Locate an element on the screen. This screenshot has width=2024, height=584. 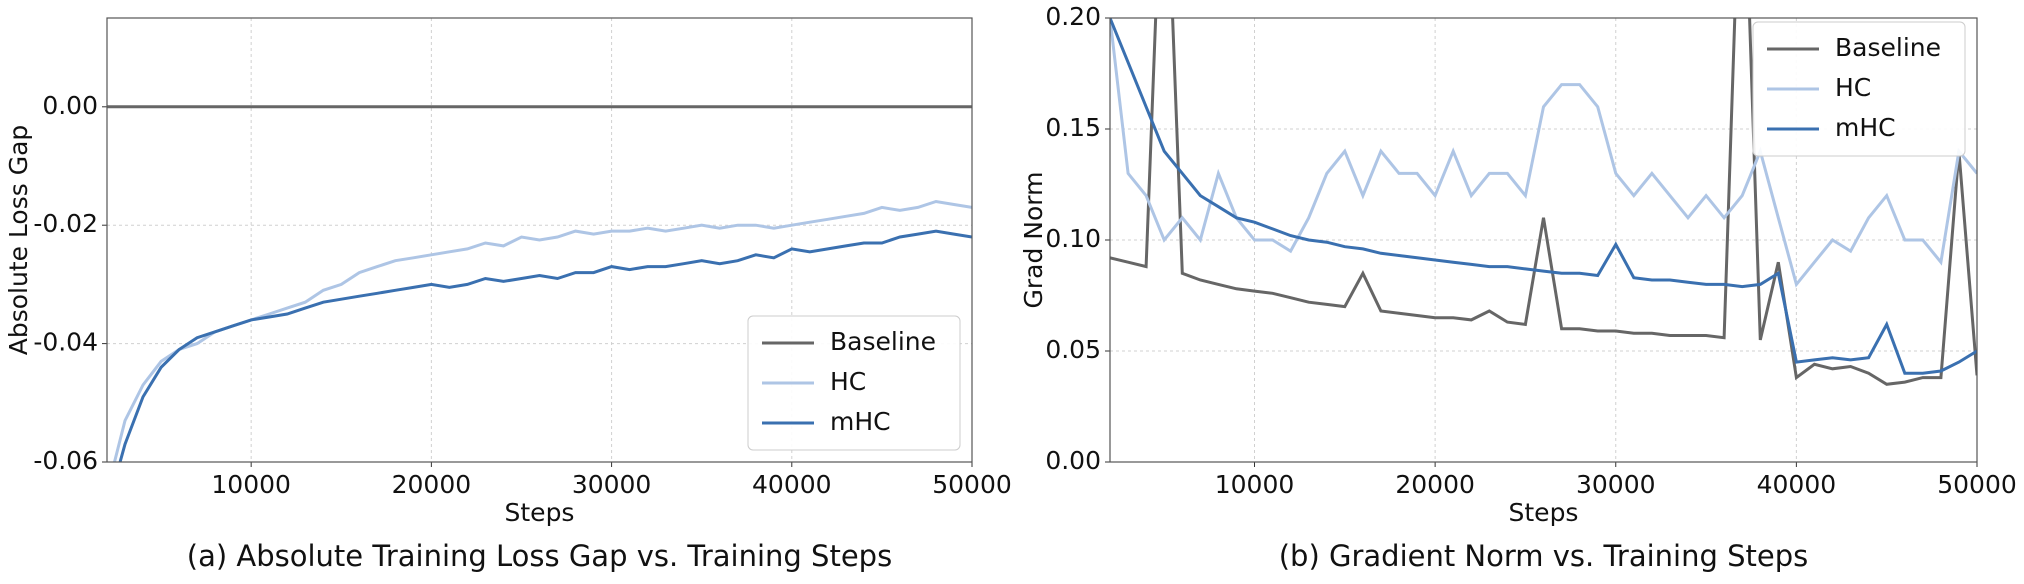
y-tick-label: -0.04 is located at coordinates (65, 342).